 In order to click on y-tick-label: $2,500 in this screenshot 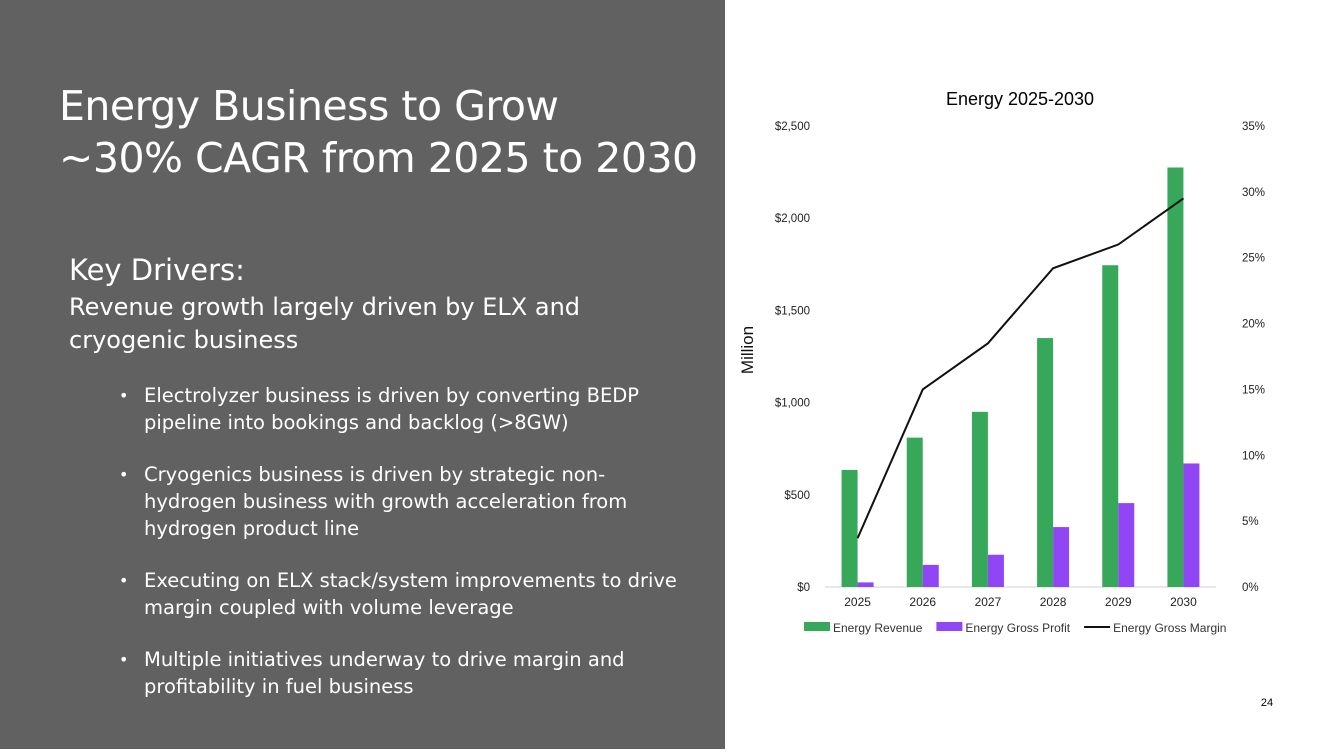, I will do `click(792, 127)`.